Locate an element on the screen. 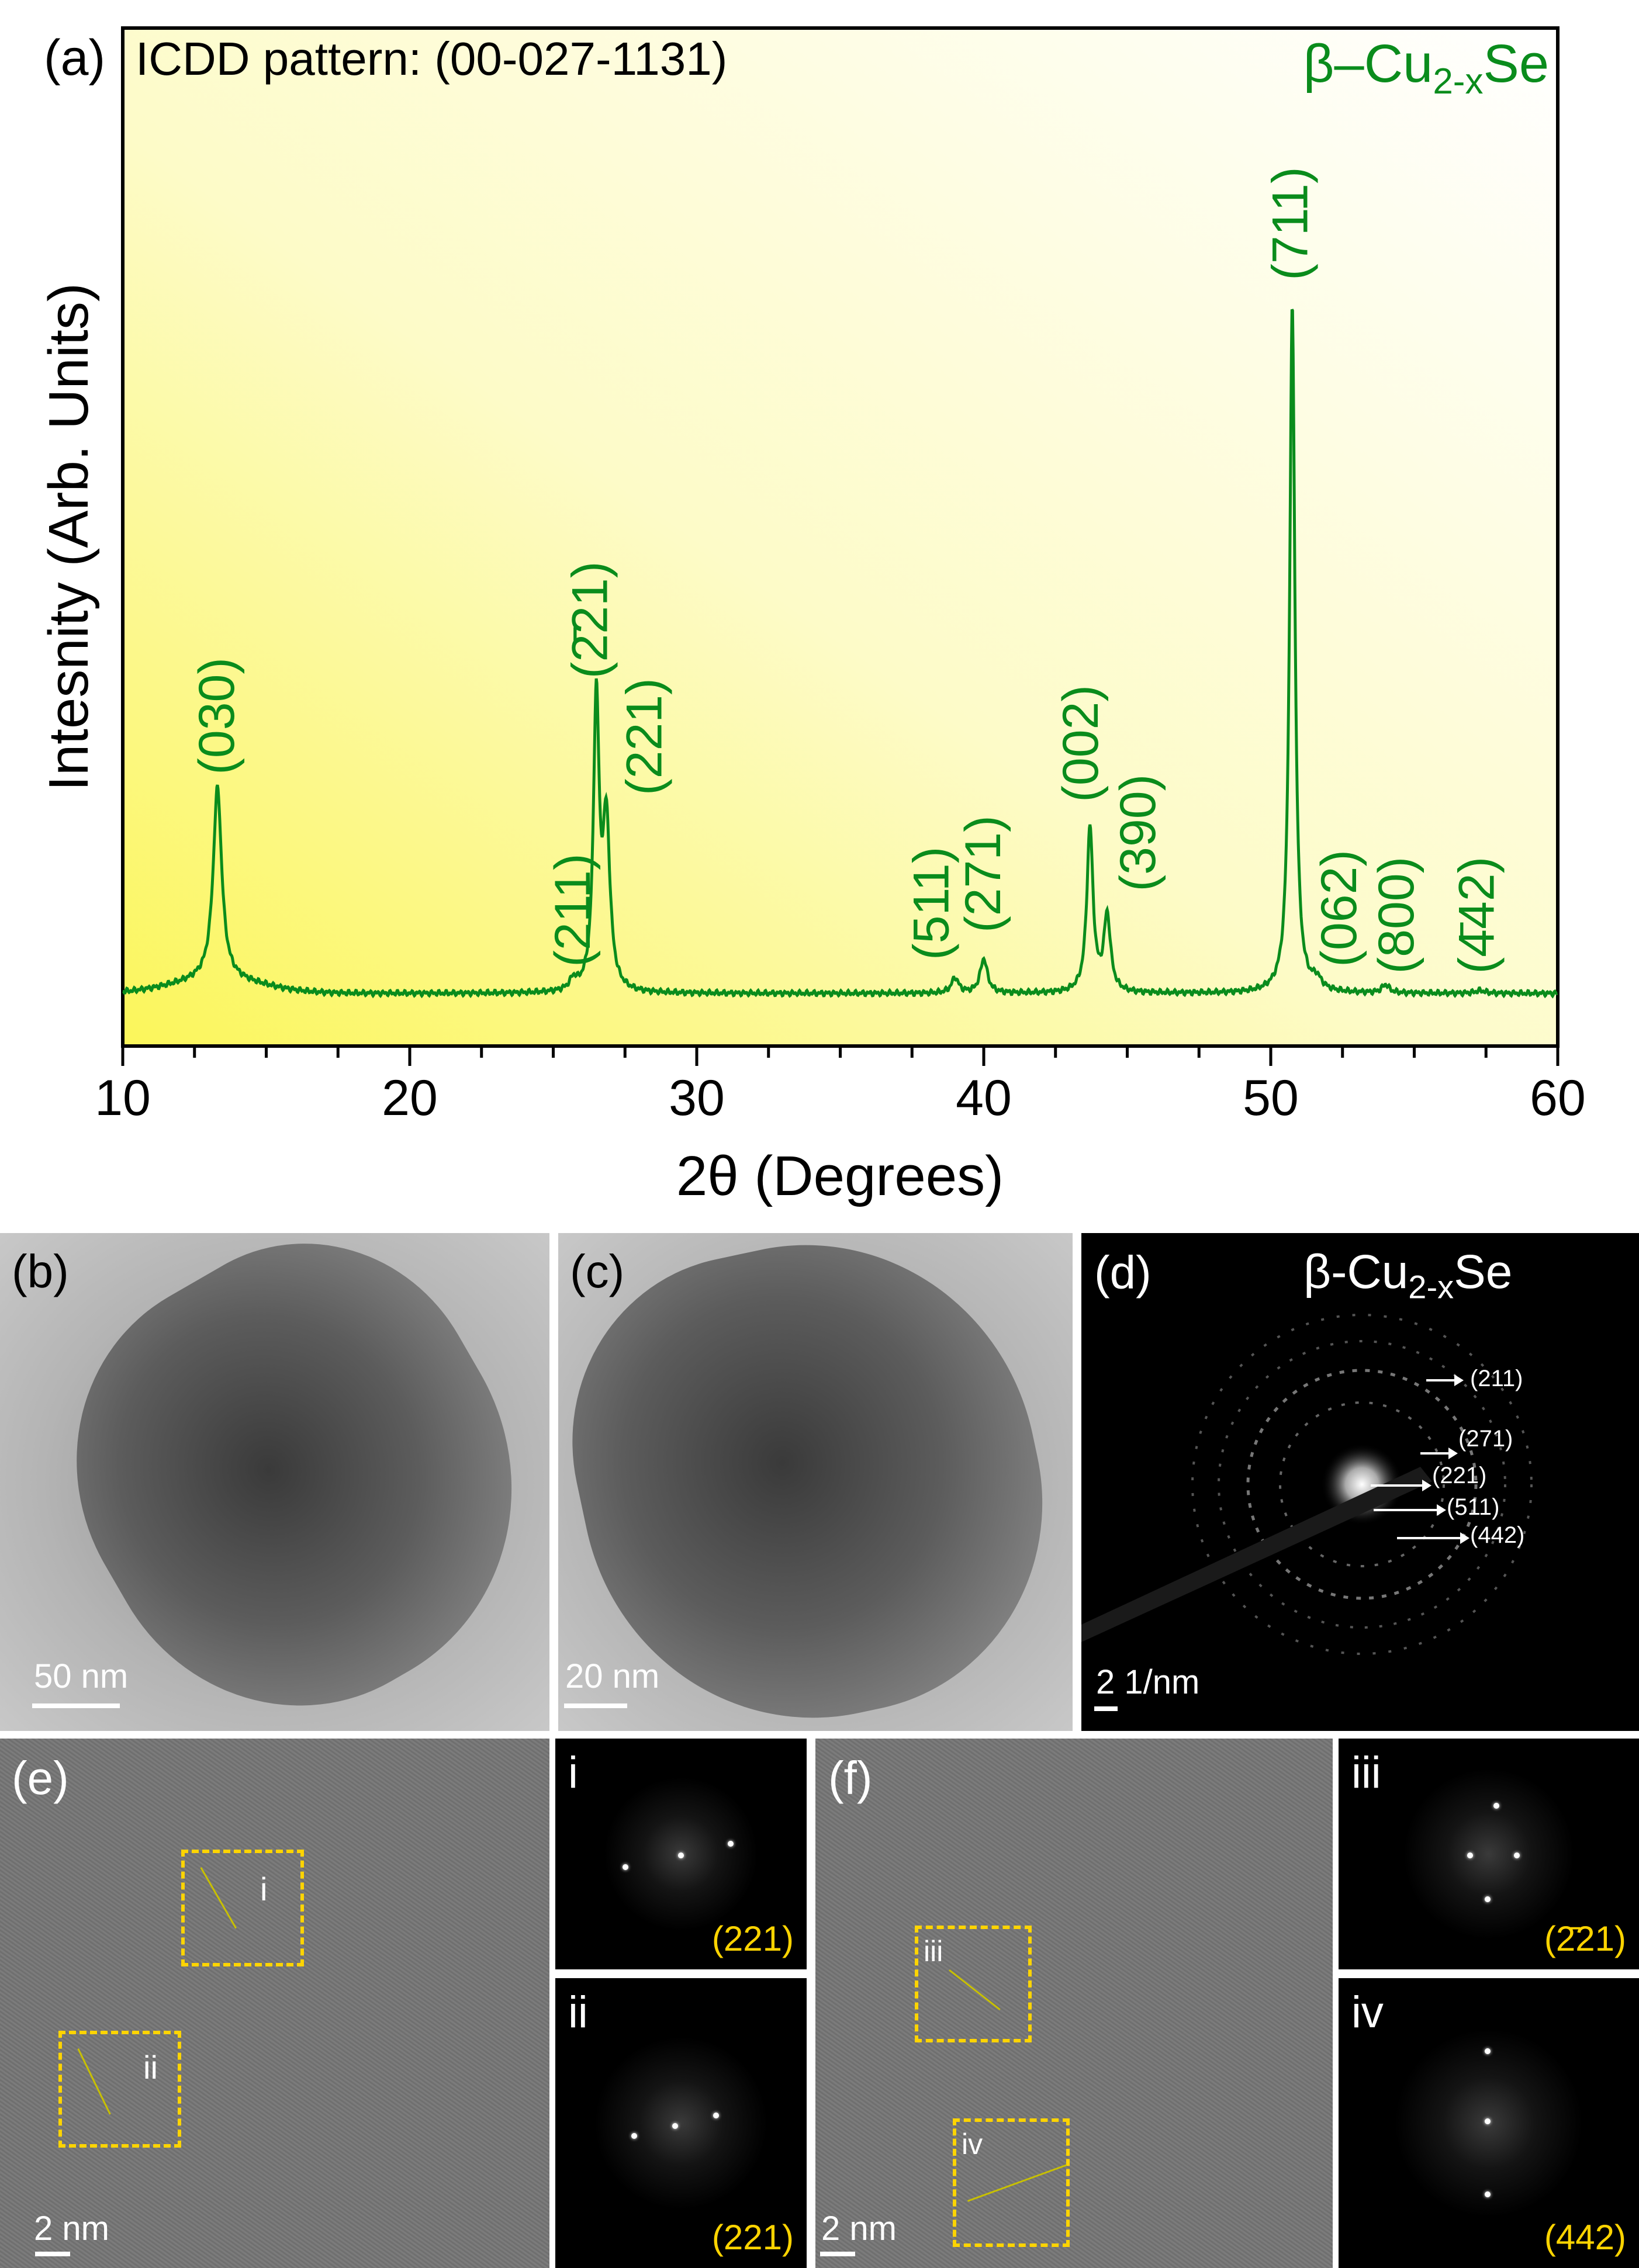 The width and height of the screenshot is (1639, 2268). saed-rings is located at coordinates (1307, 1484).